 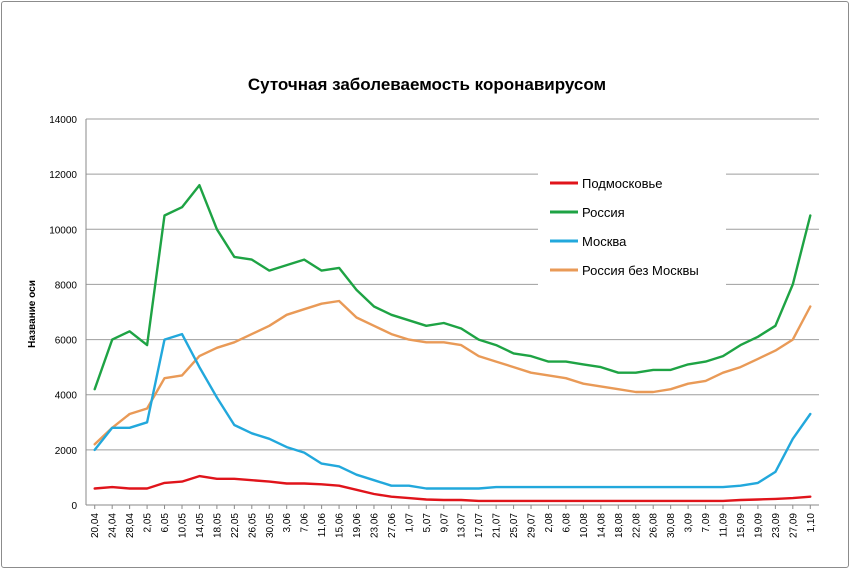 What do you see at coordinates (741, 525) in the screenshot?
I see `x-tick-label: 15,09` at bounding box center [741, 525].